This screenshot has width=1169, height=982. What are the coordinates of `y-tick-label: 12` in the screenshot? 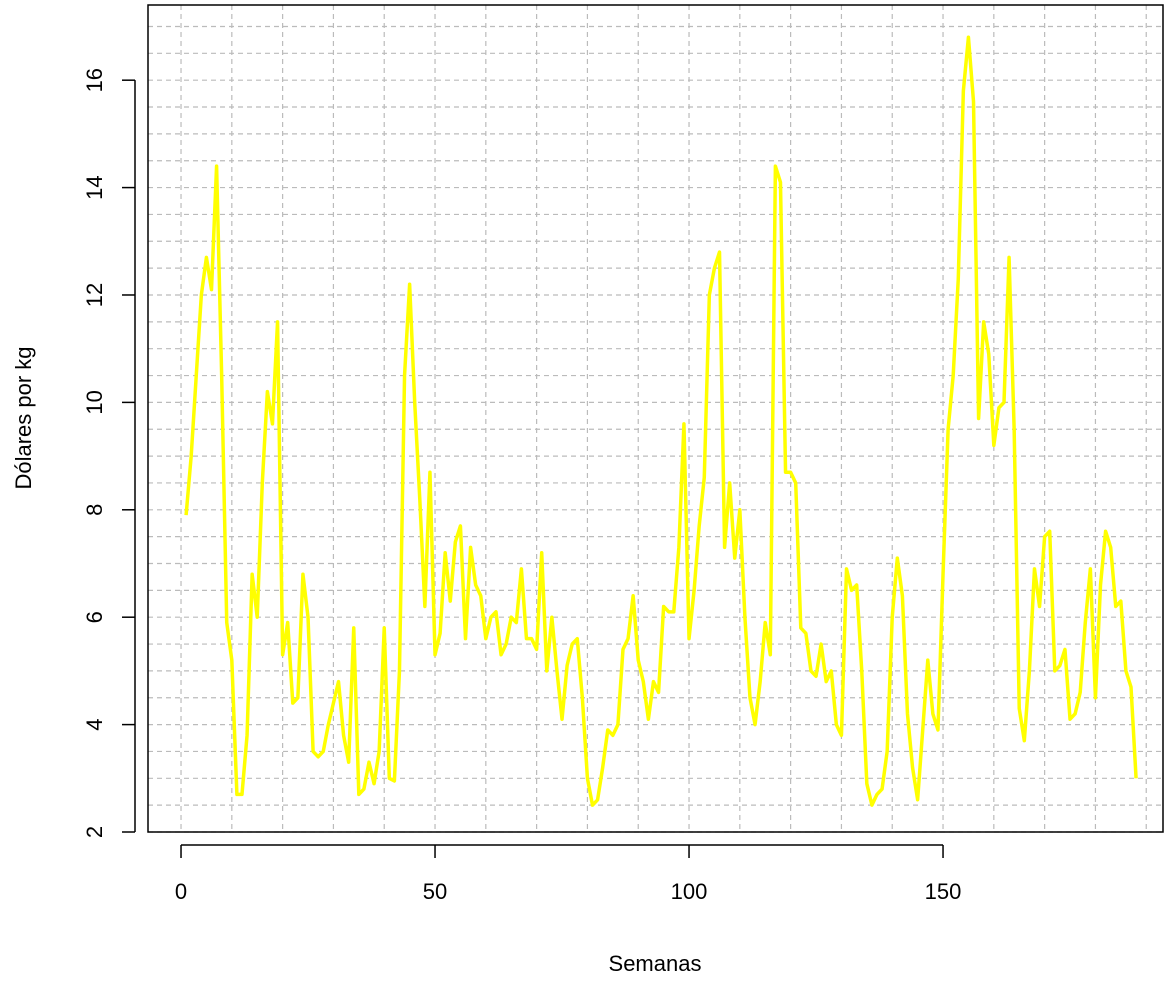 It's located at (94, 295).